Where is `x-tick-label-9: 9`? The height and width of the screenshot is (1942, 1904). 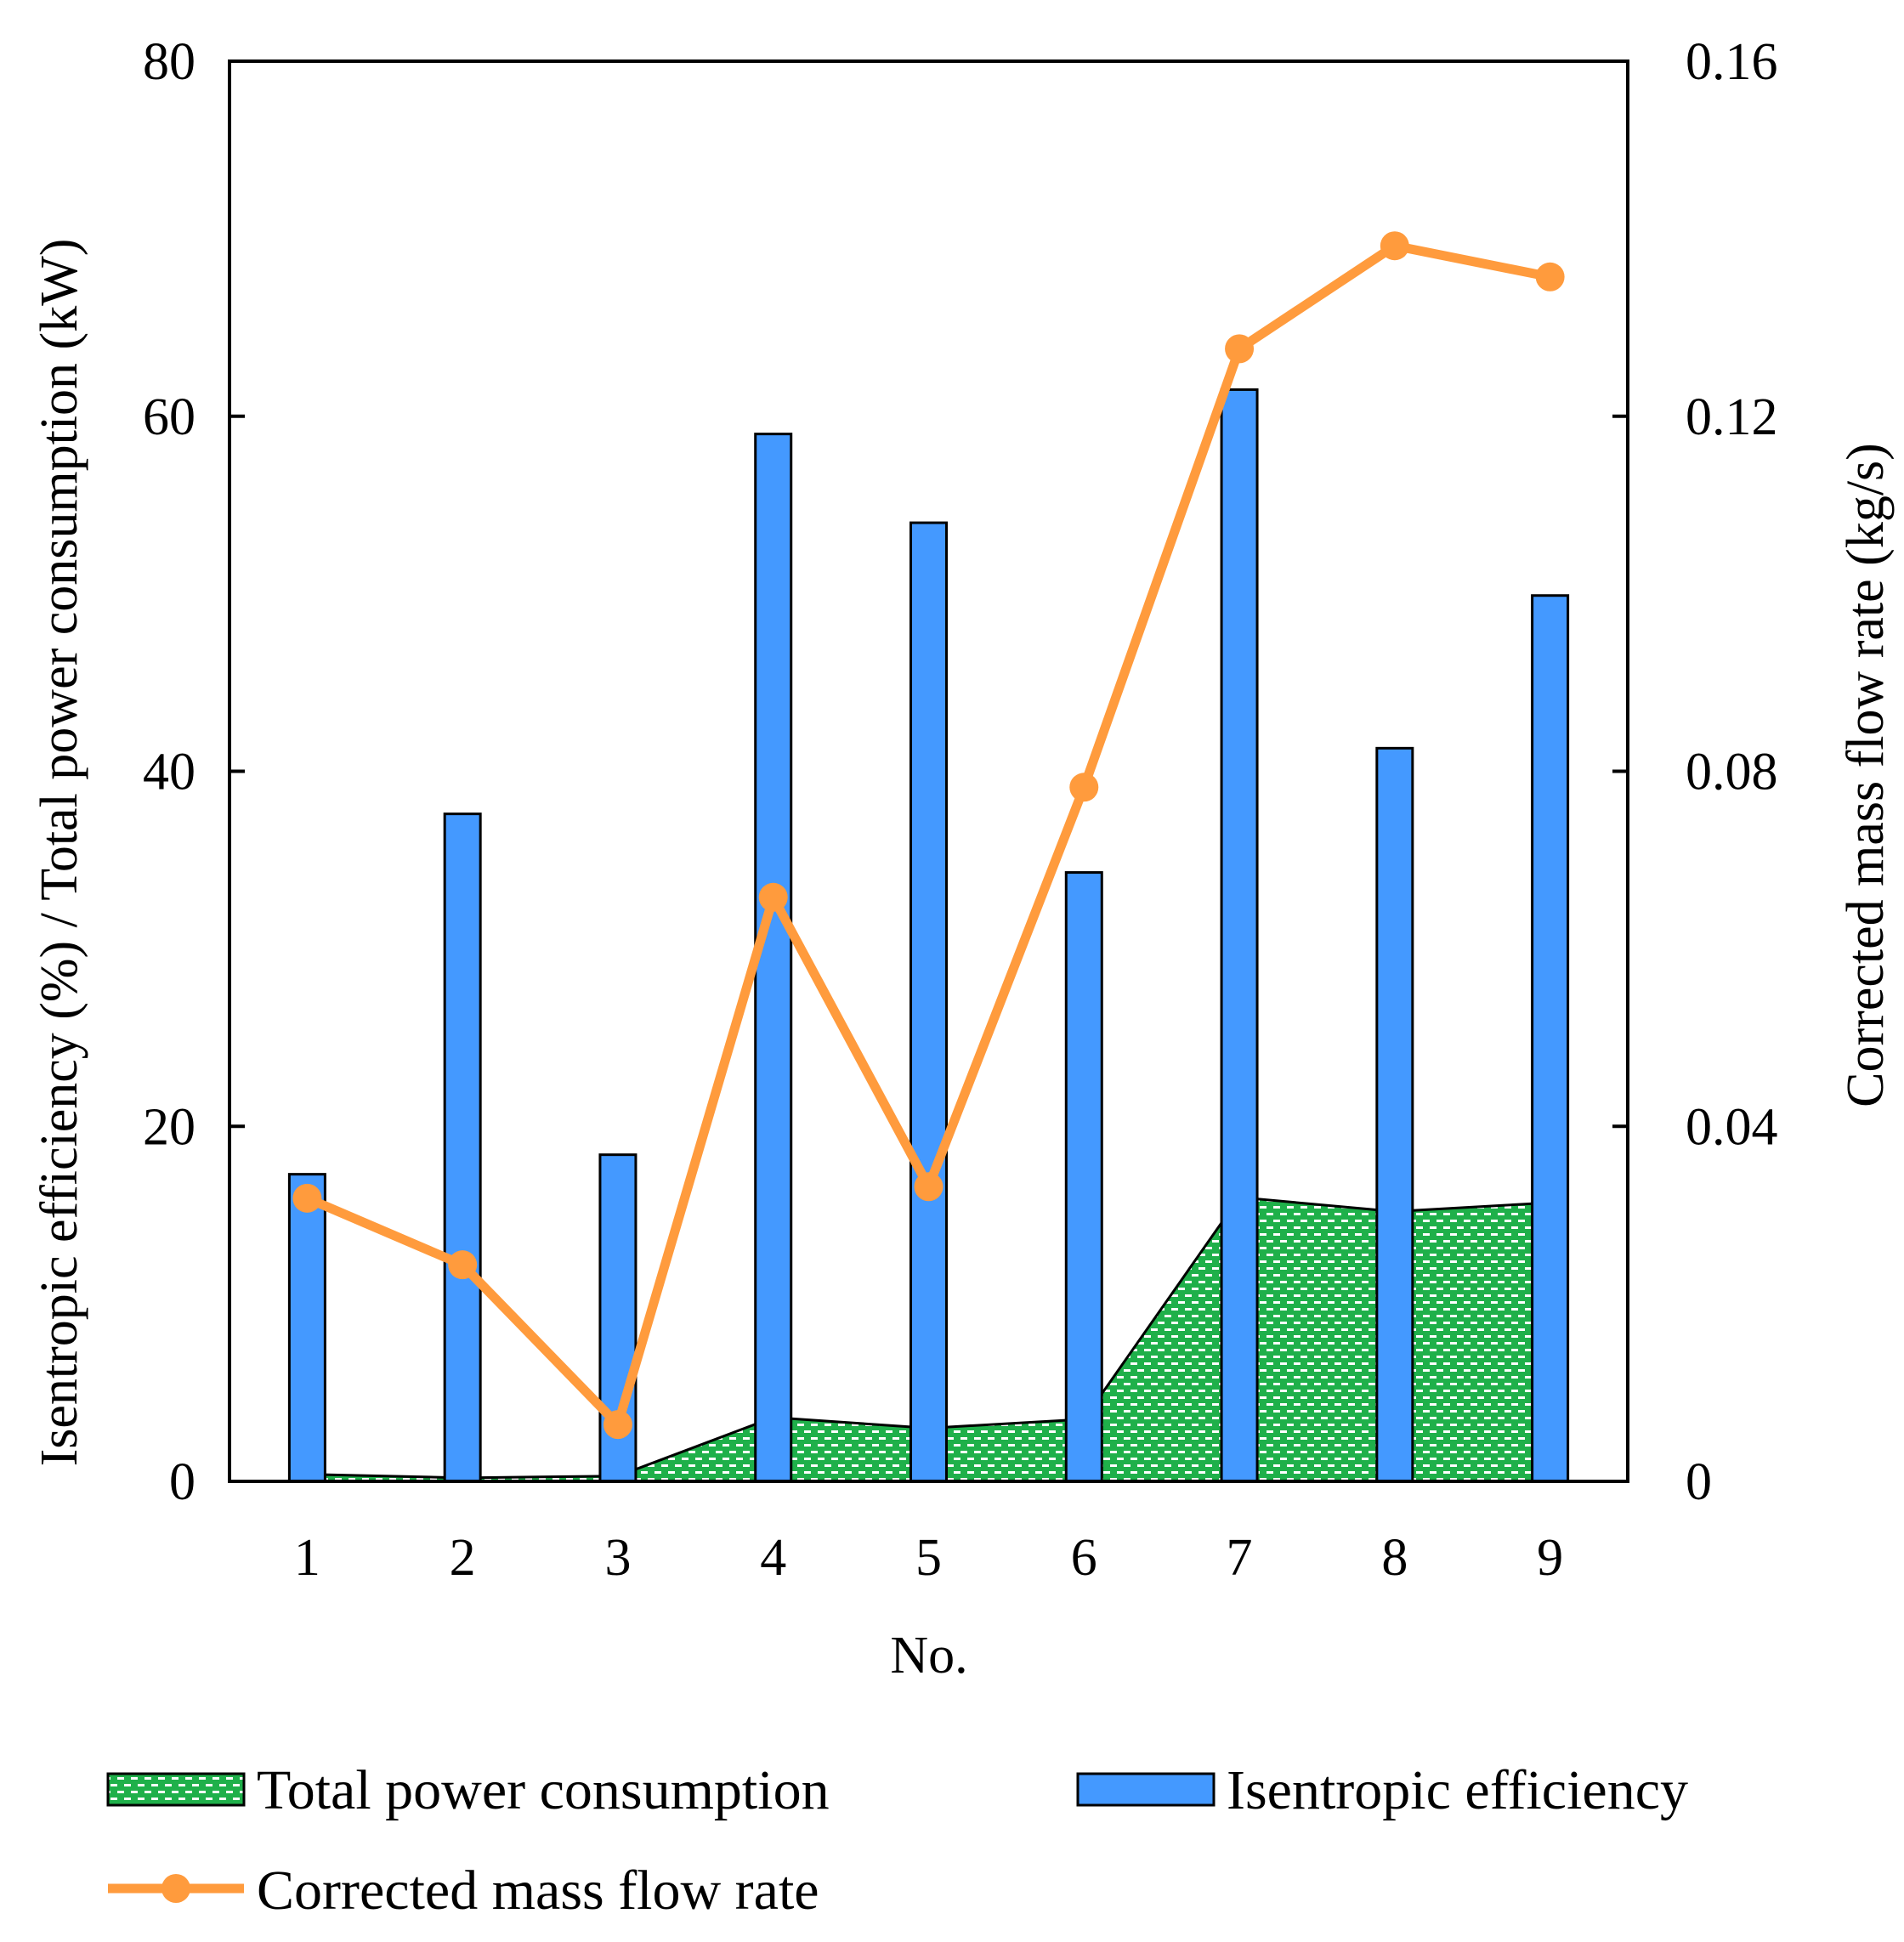 x-tick-label-9: 9 is located at coordinates (1550, 1558).